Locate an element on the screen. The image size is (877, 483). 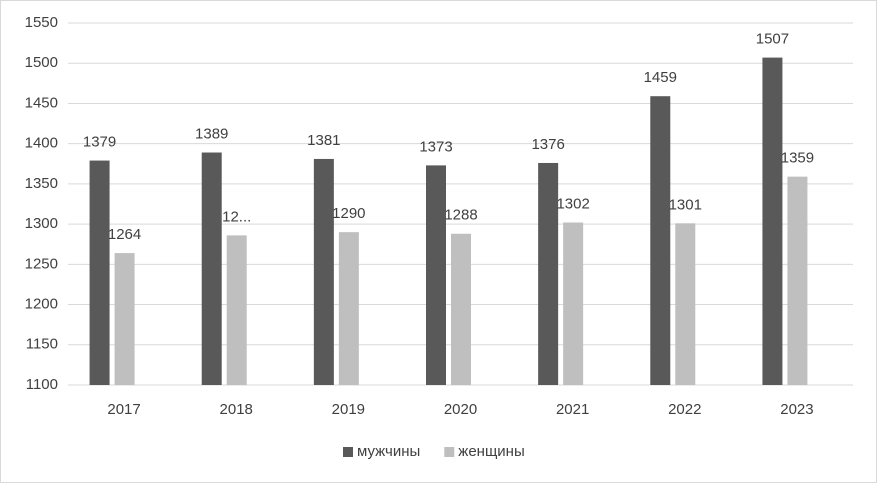
x-tick-label: 2021 is located at coordinates (572, 409).